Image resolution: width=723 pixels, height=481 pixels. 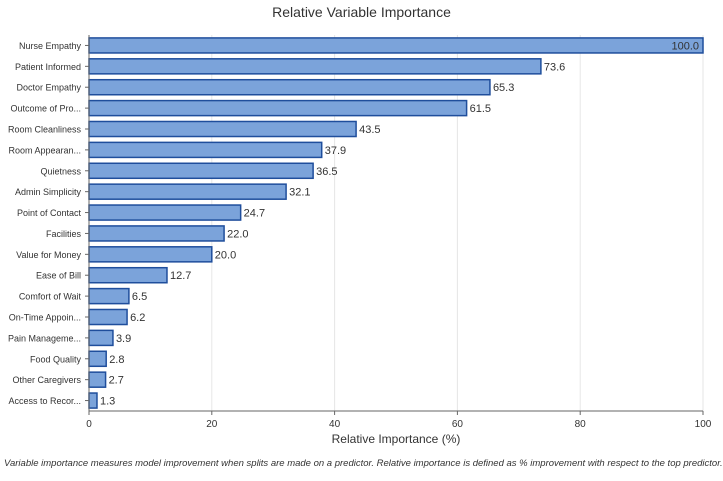 What do you see at coordinates (107, 402) in the screenshot?
I see `value-label: 1.3` at bounding box center [107, 402].